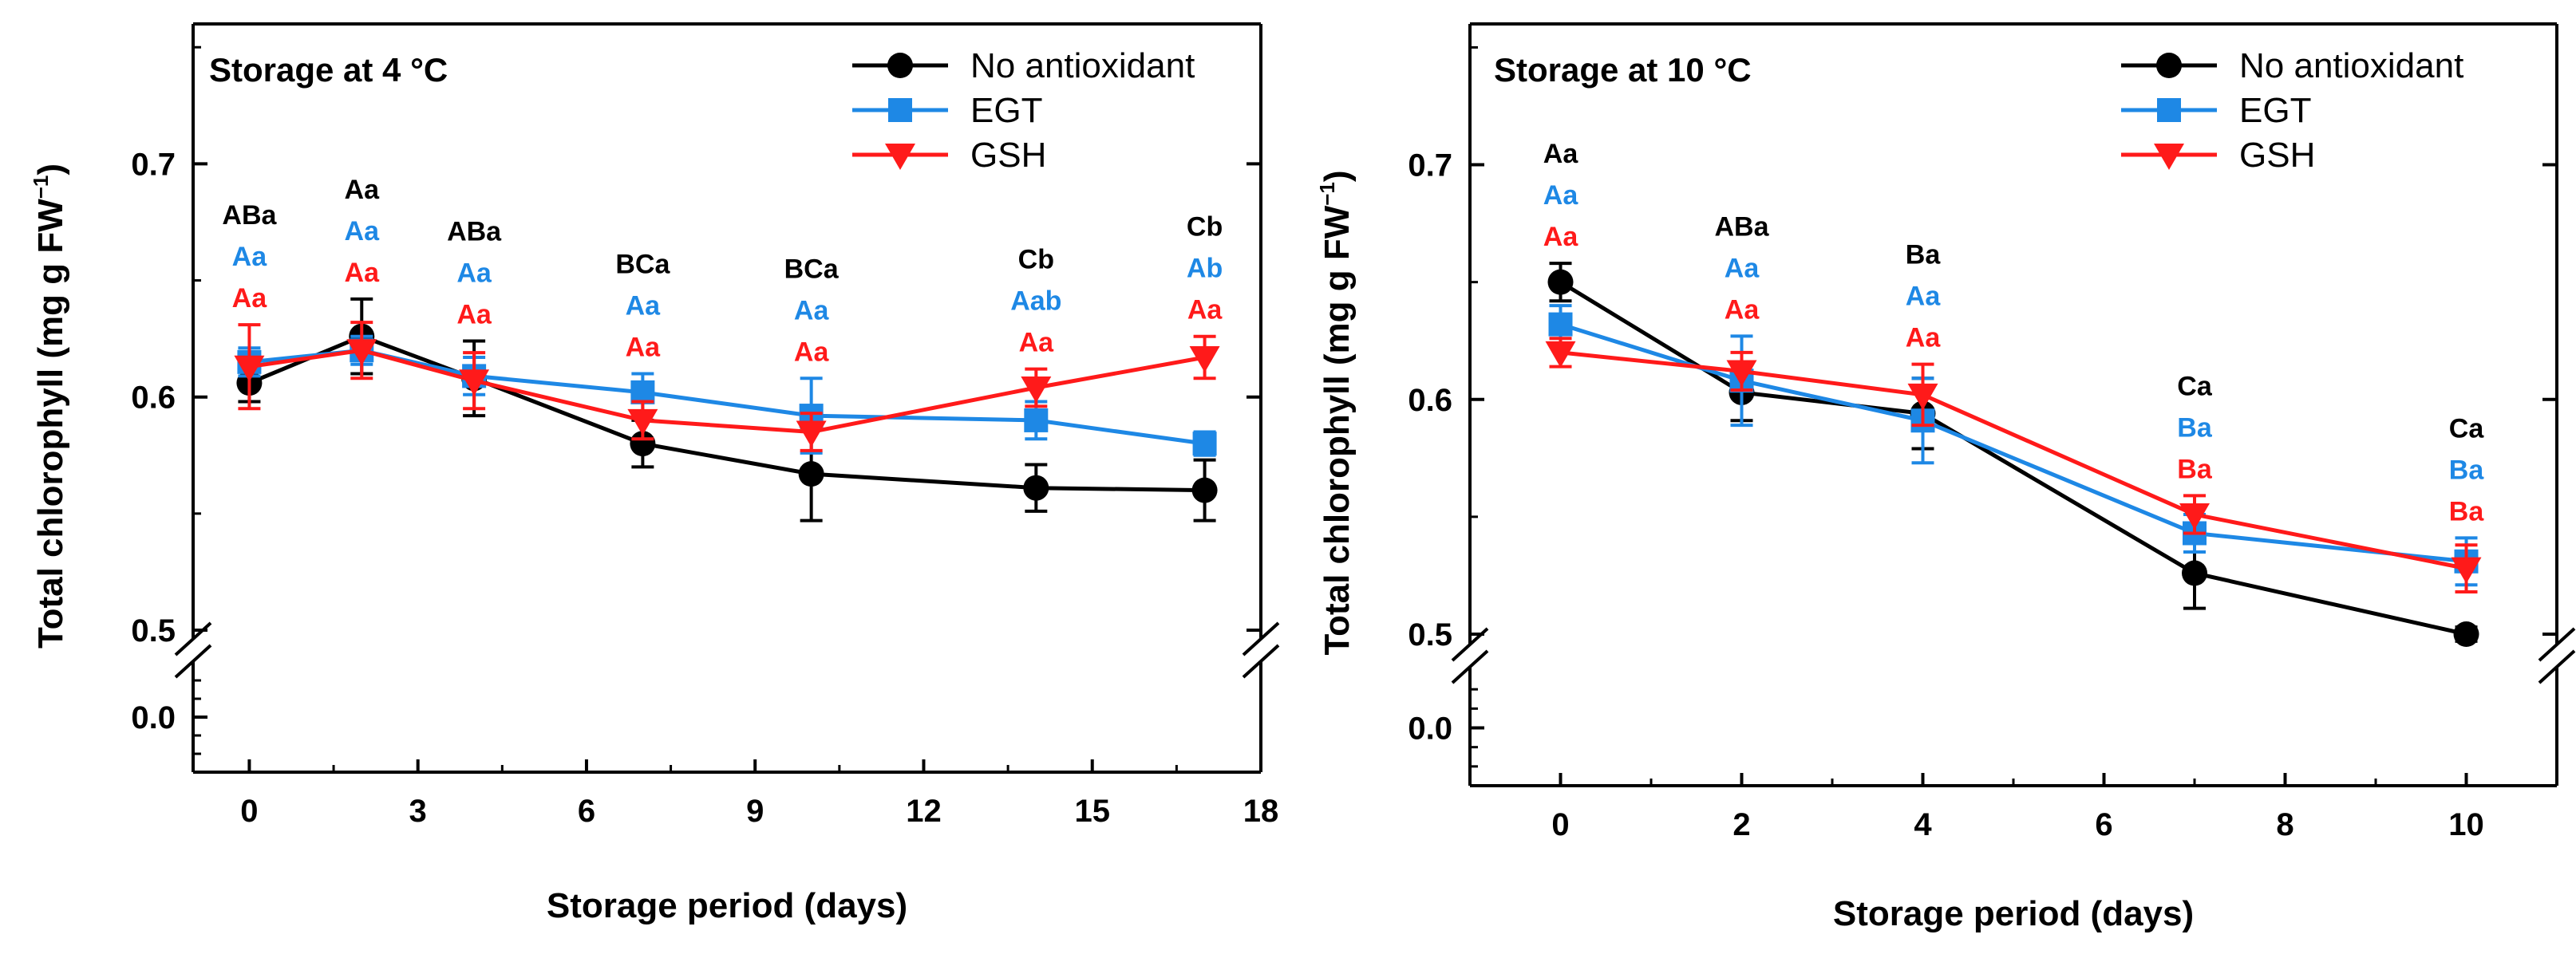 The width and height of the screenshot is (2576, 958). Describe the element at coordinates (2216, 110) in the screenshot. I see `legend-entry: EGT` at that location.